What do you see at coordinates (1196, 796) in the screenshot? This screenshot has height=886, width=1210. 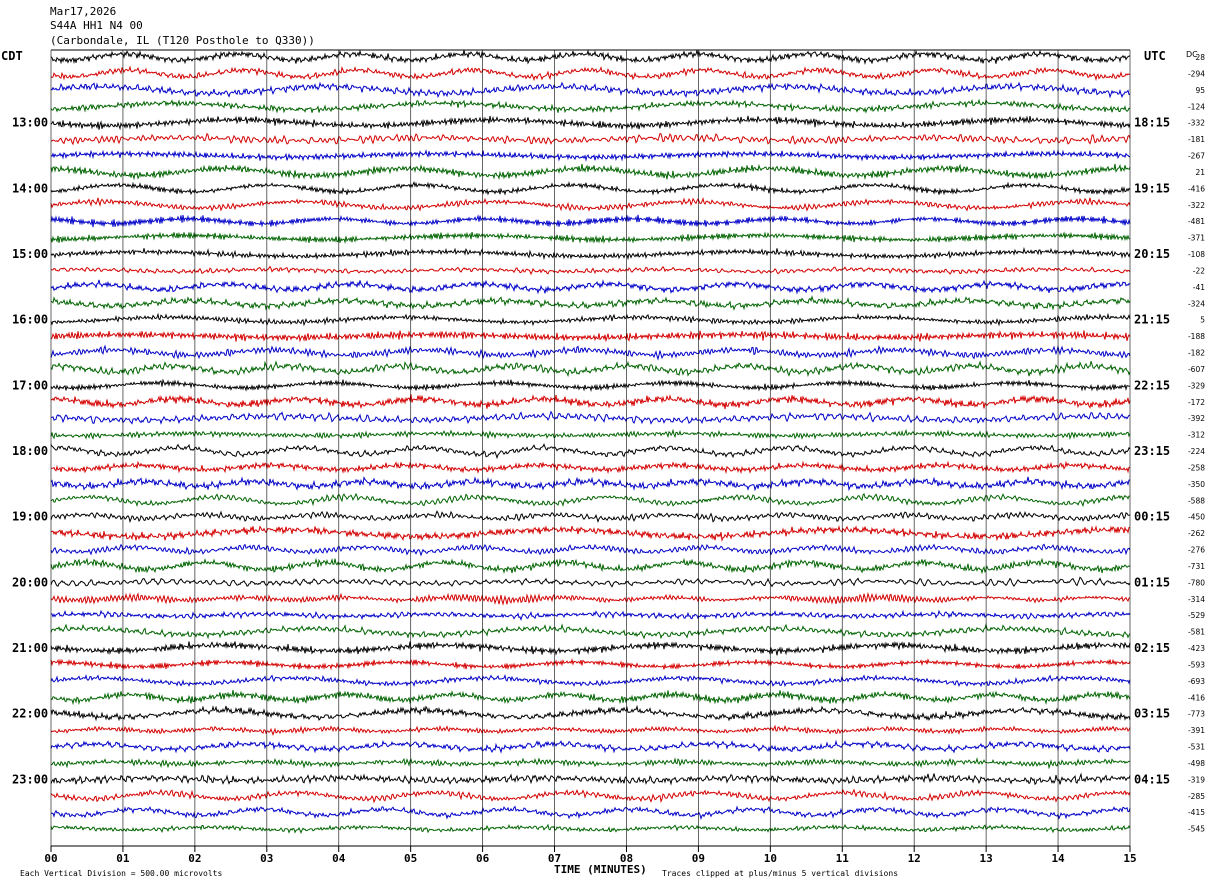 I see `dc-offset-label: -285` at bounding box center [1196, 796].